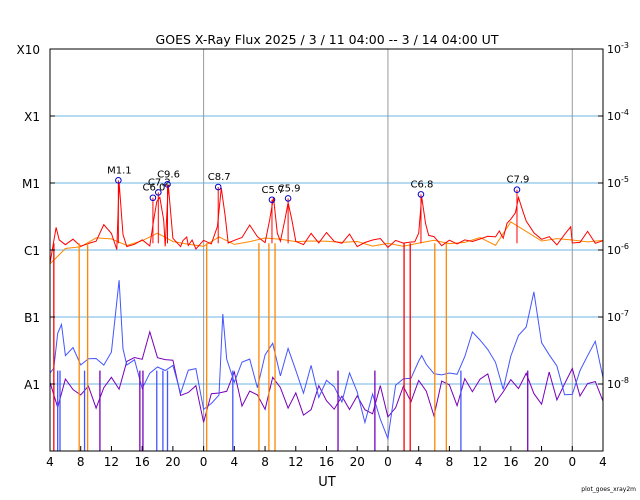 The width and height of the screenshot is (640, 500). I want to click on flare-label: C7.9, so click(518, 180).